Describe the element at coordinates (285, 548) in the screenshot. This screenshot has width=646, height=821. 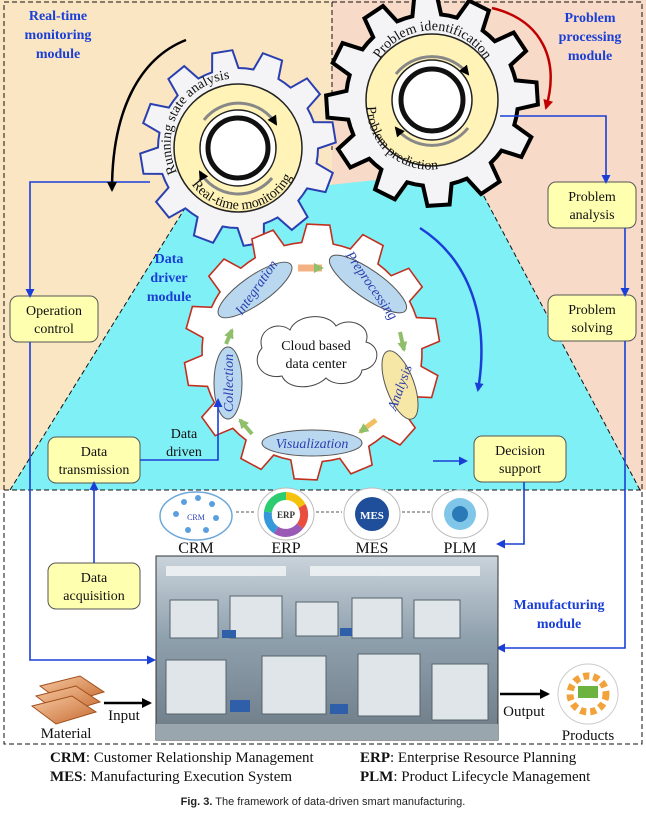
I see `system-label-erp: ERP` at that location.